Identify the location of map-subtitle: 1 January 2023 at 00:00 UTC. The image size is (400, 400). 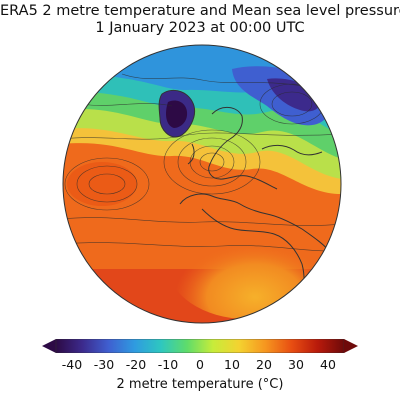
(200, 28).